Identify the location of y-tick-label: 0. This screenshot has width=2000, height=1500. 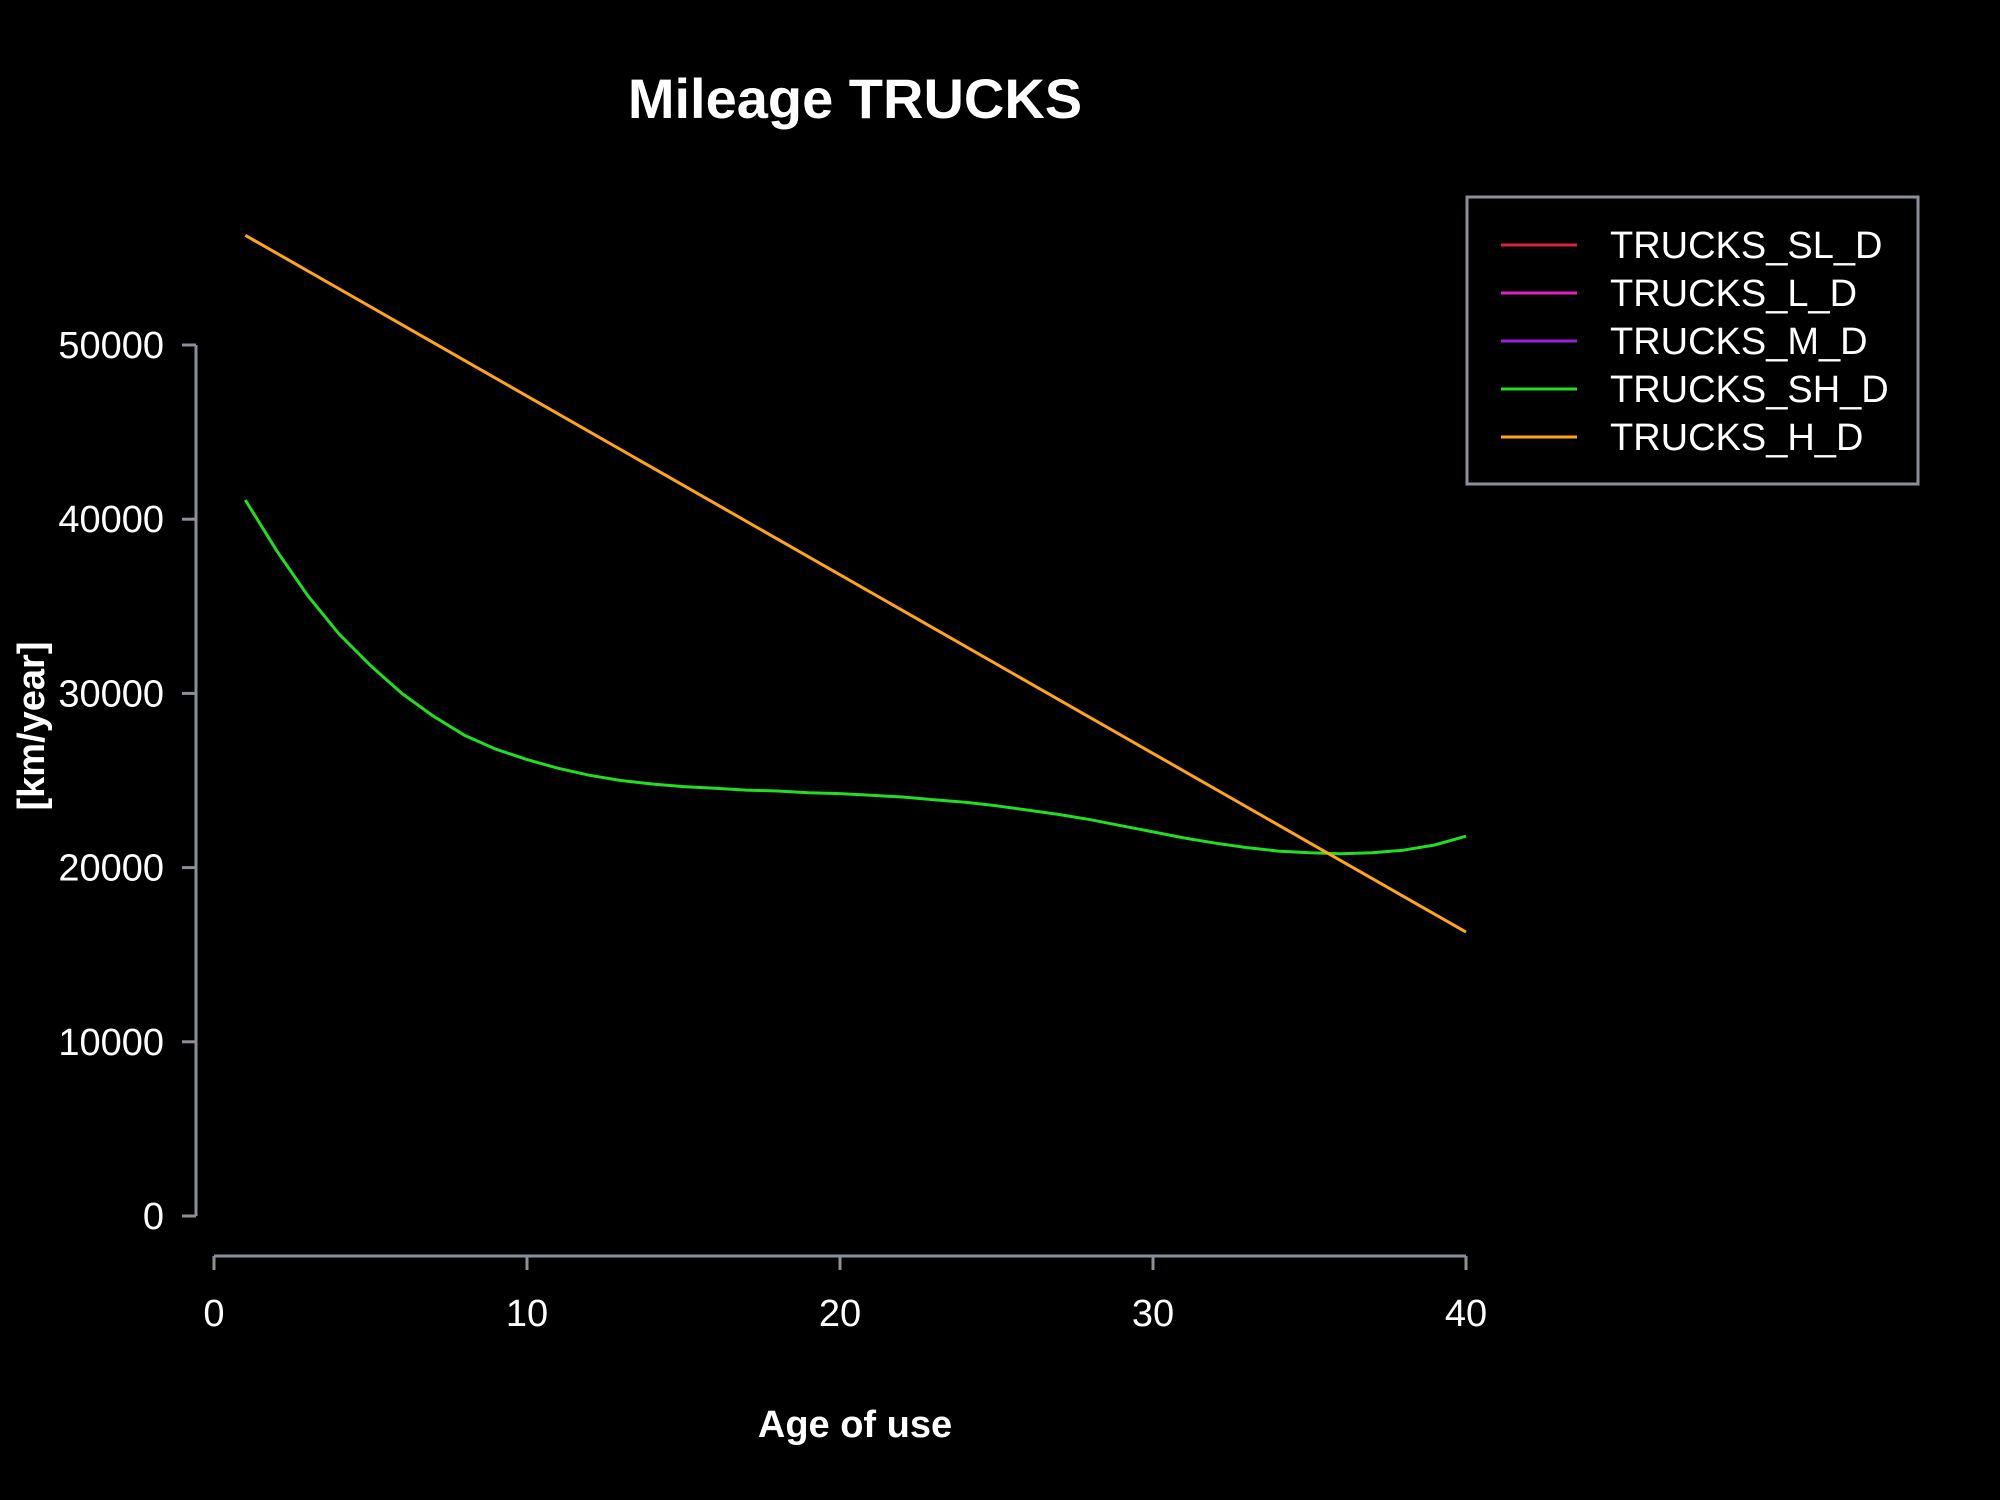
(153, 1217).